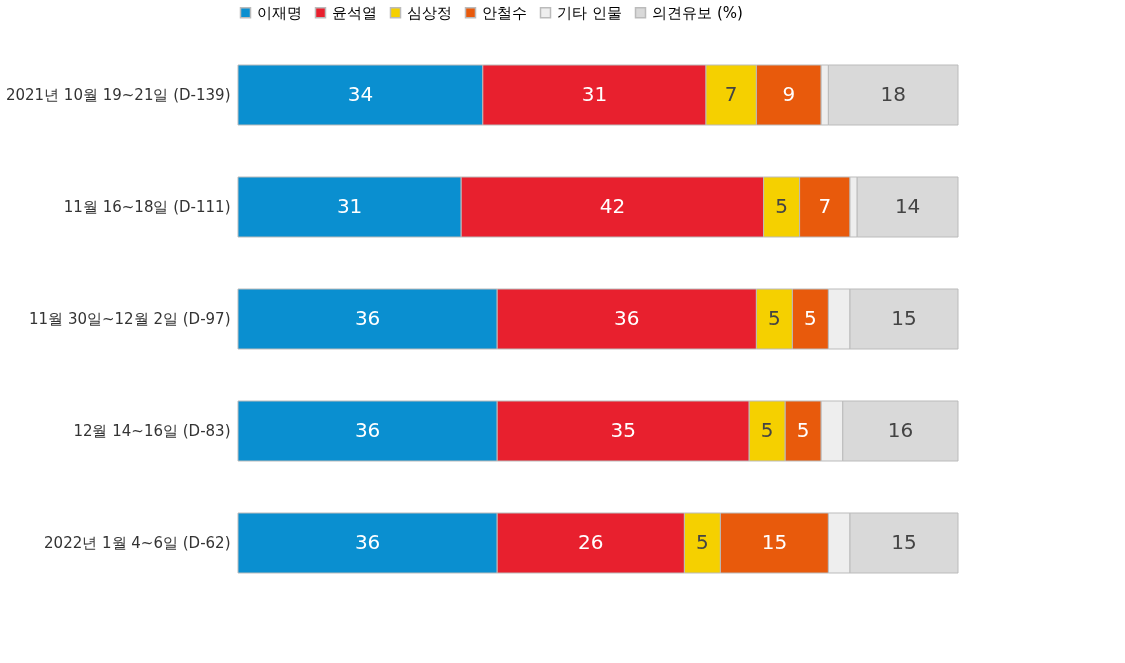 This screenshot has height=663, width=1125. Describe the element at coordinates (623, 430) in the screenshot. I see `data-label: 35` at that location.